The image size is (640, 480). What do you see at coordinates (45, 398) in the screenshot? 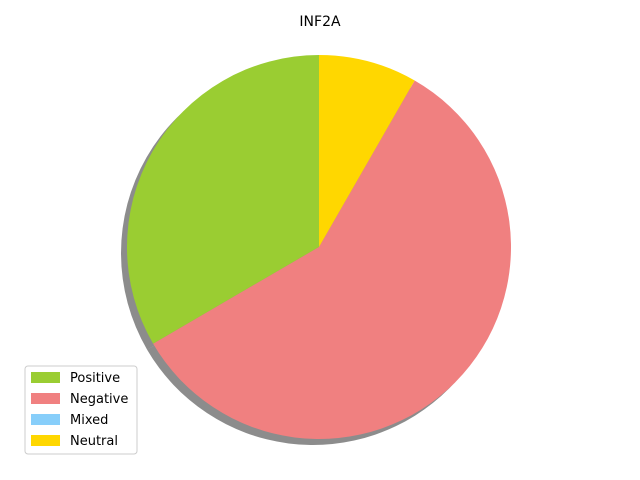
I see `legend-swatch-negative` at bounding box center [45, 398].